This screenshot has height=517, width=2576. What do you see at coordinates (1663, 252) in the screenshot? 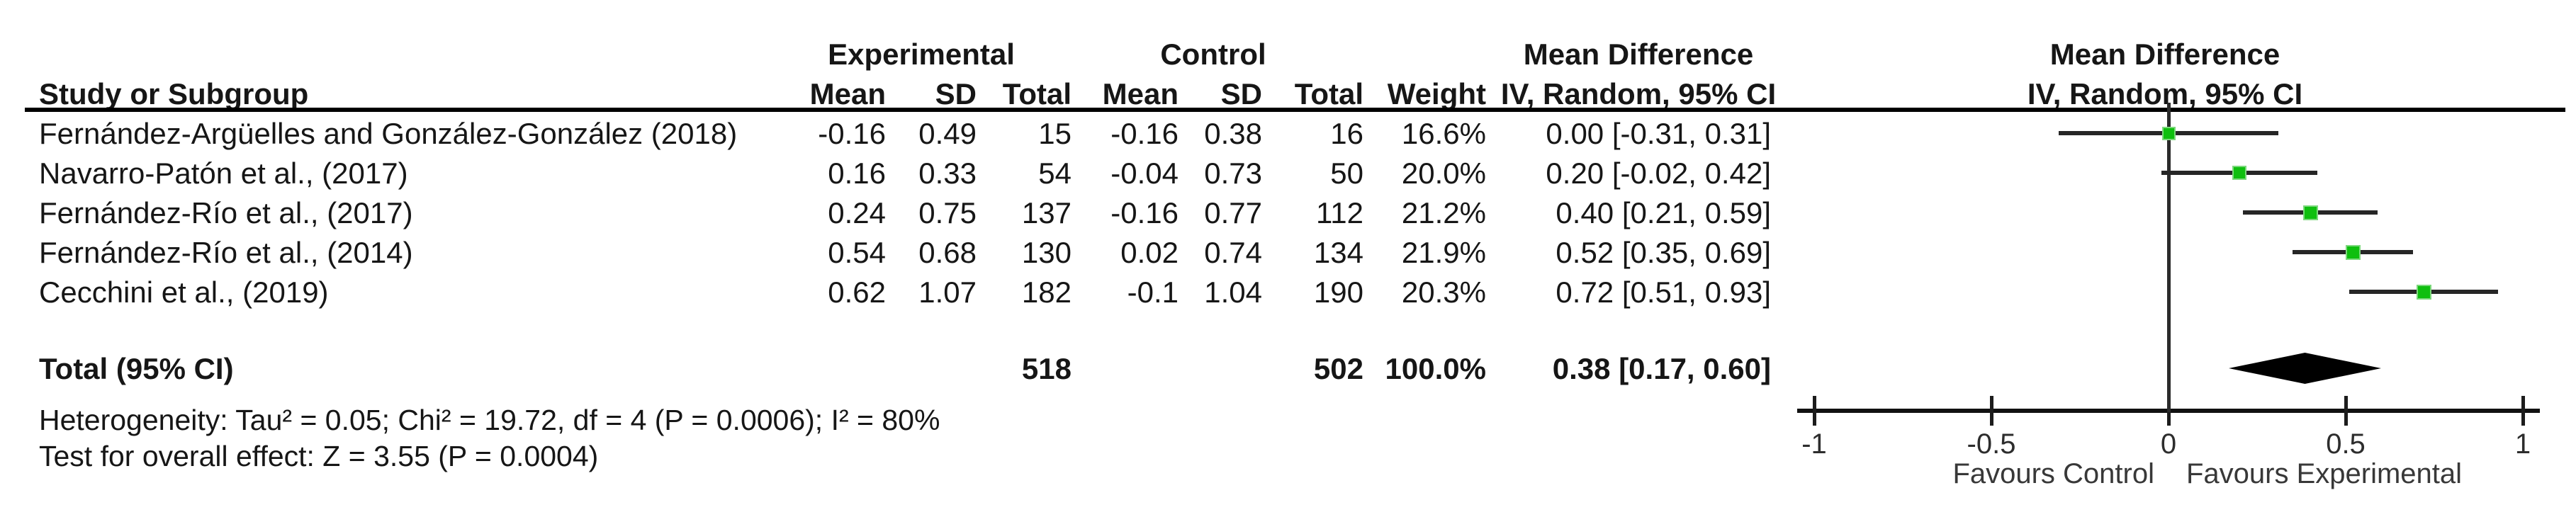
I see `ci-text: 0.52 [0.35, 0.69]` at bounding box center [1663, 252].